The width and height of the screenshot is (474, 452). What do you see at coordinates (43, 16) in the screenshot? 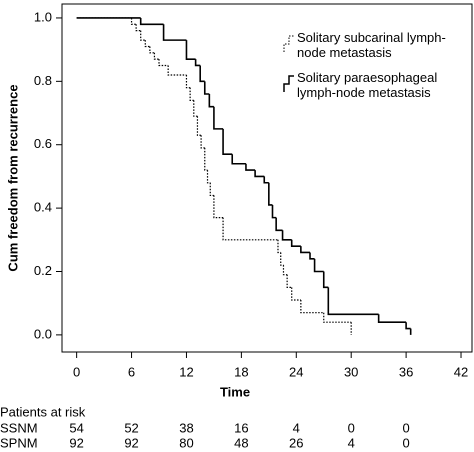
I see `y-tick-label: 1.0` at bounding box center [43, 16].